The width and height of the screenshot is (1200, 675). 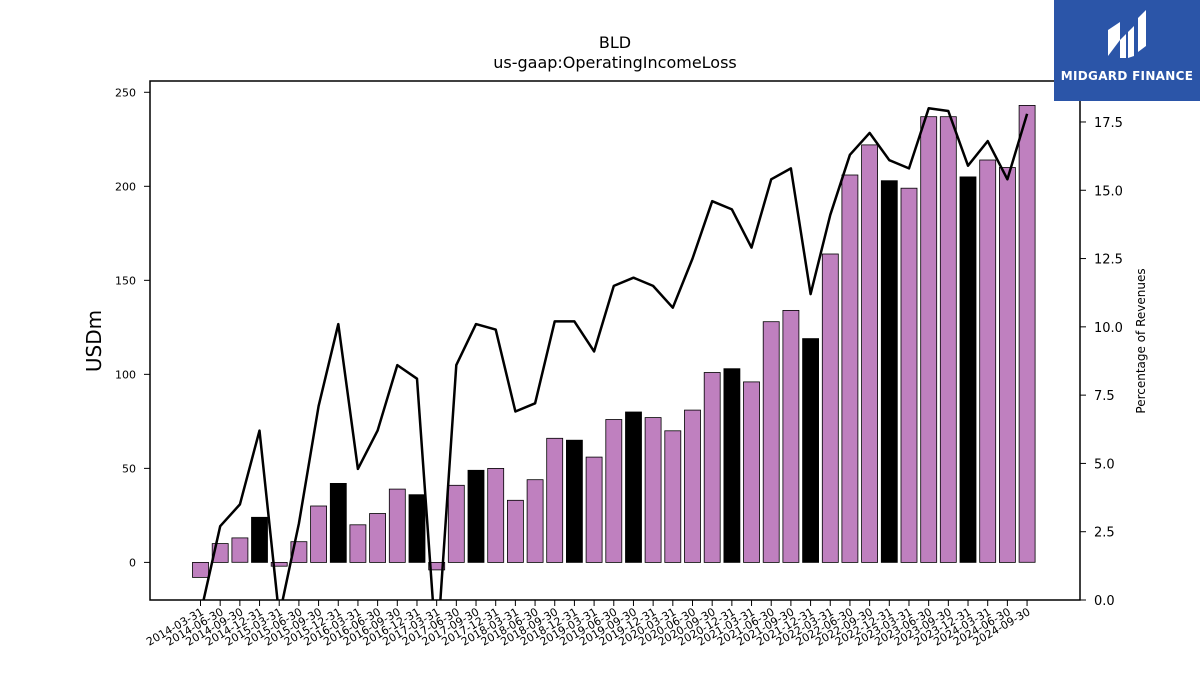 I want to click on y2-tick-label: 12.5, so click(x=1108, y=260).